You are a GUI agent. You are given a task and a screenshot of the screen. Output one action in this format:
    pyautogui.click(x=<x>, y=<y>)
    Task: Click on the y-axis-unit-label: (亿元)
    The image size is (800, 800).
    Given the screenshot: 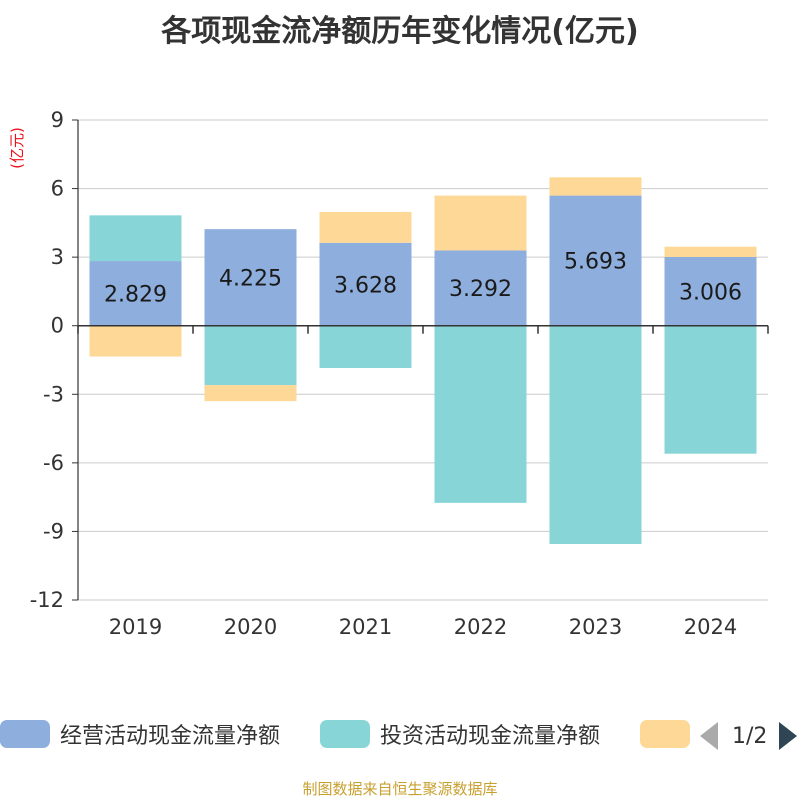 What is the action you would take?
    pyautogui.click(x=17, y=148)
    